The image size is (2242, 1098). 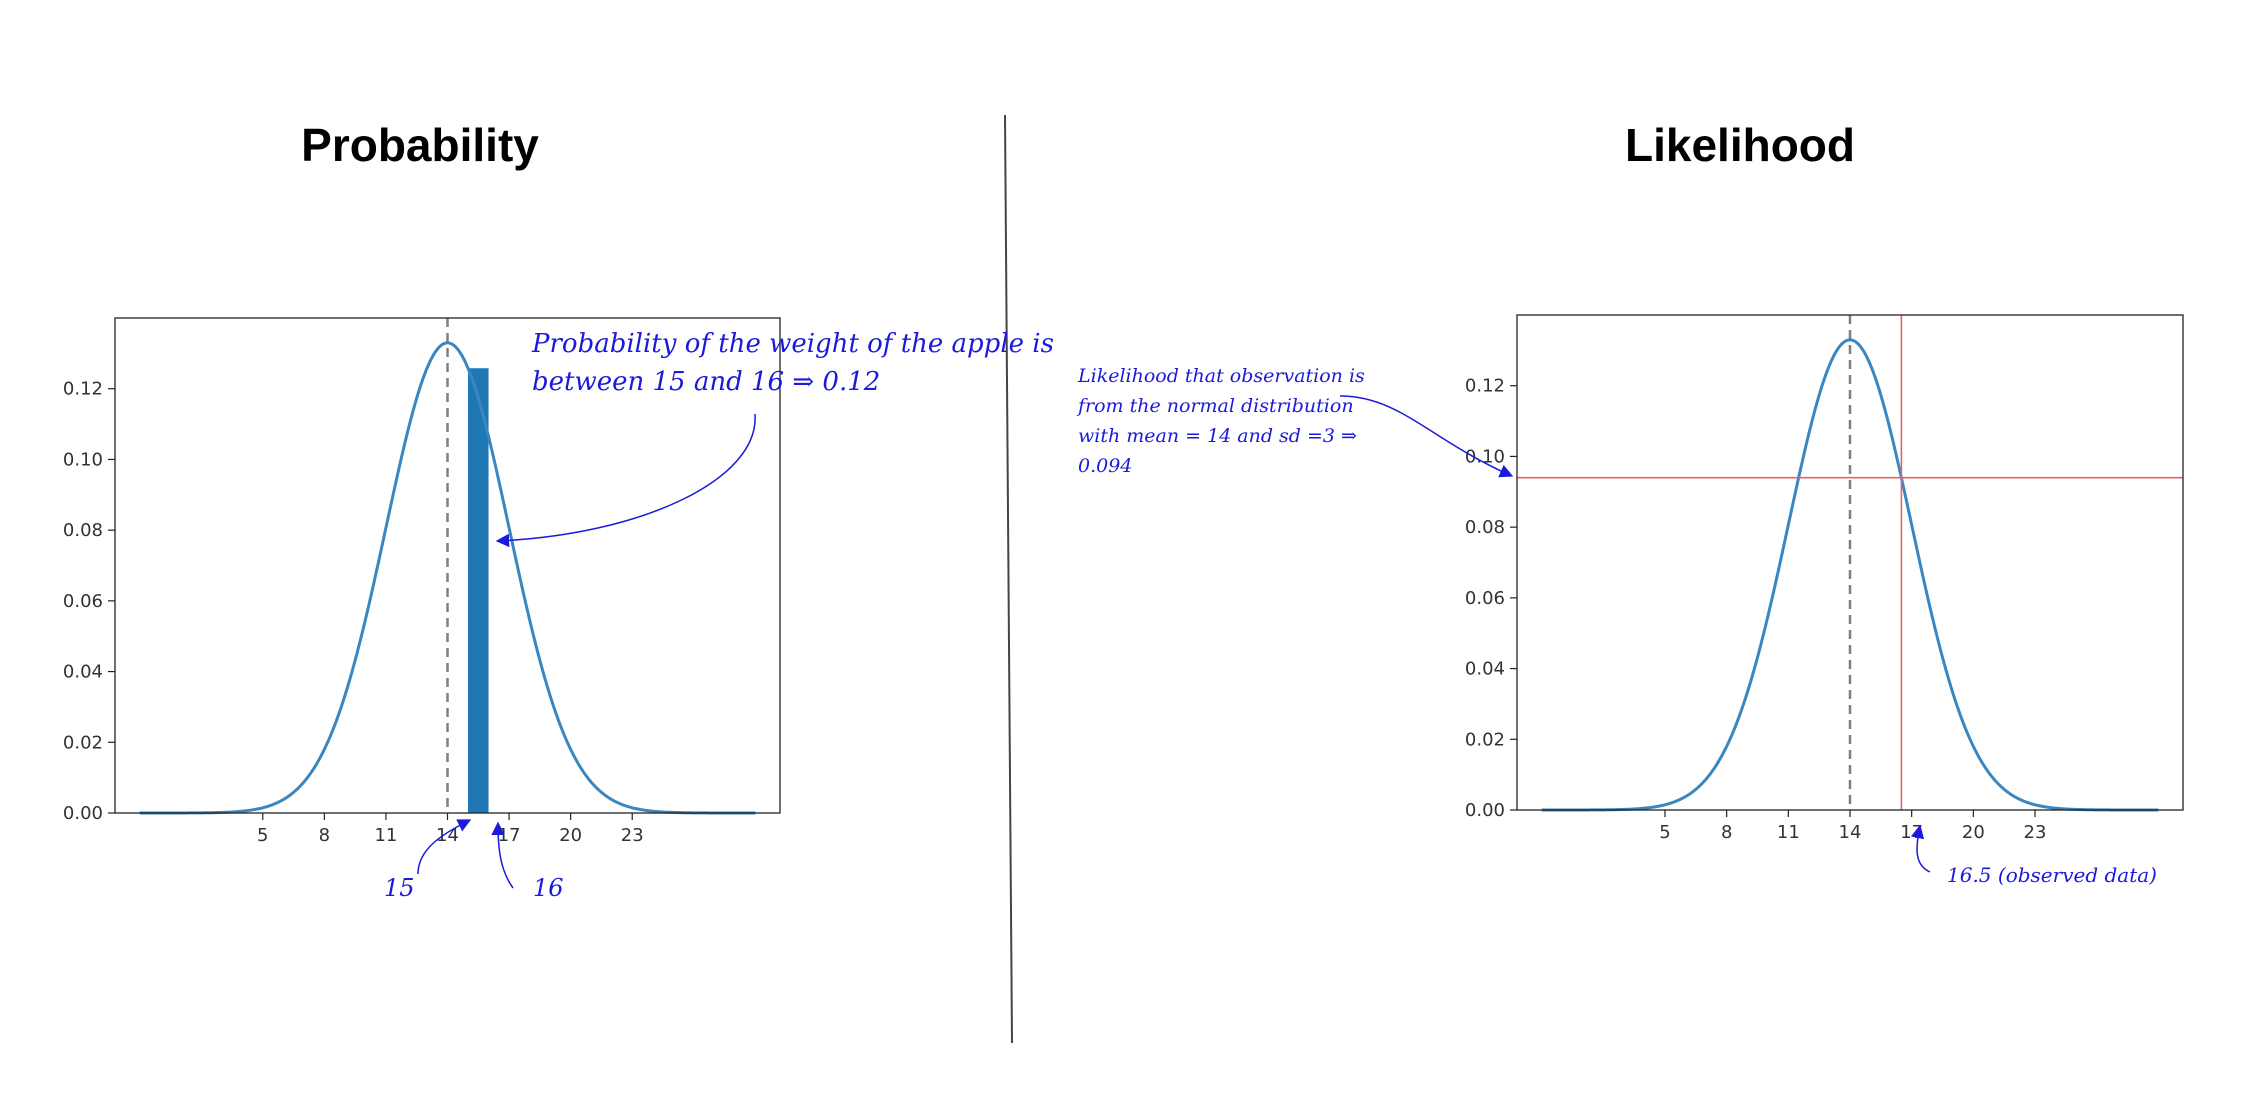 What do you see at coordinates (1105, 466) in the screenshot?
I see `likelihood-note-line4: 0.094` at bounding box center [1105, 466].